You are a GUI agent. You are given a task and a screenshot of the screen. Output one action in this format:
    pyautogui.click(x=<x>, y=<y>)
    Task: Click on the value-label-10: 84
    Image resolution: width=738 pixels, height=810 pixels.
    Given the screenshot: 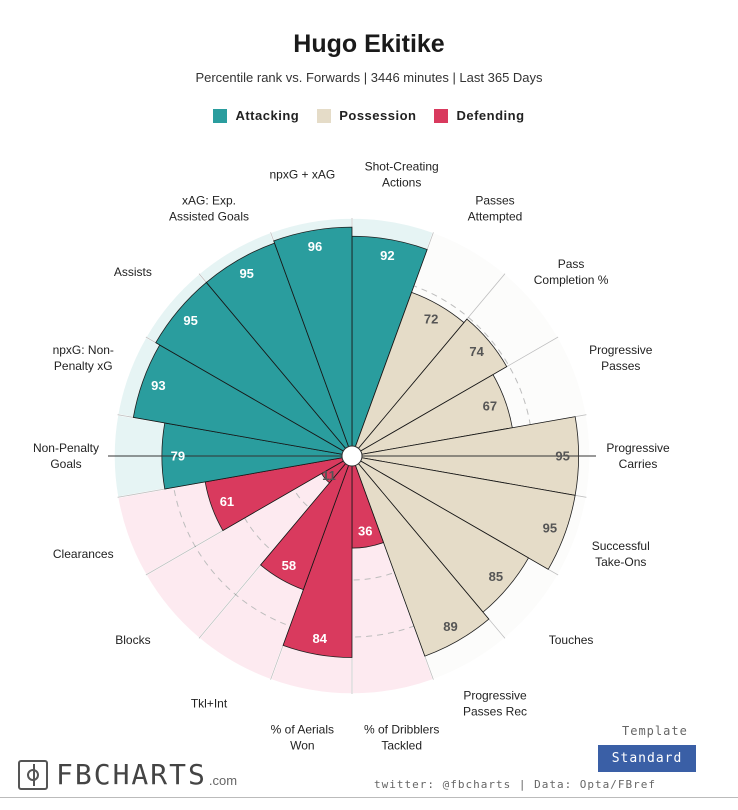 What is the action you would take?
    pyautogui.click(x=320, y=638)
    